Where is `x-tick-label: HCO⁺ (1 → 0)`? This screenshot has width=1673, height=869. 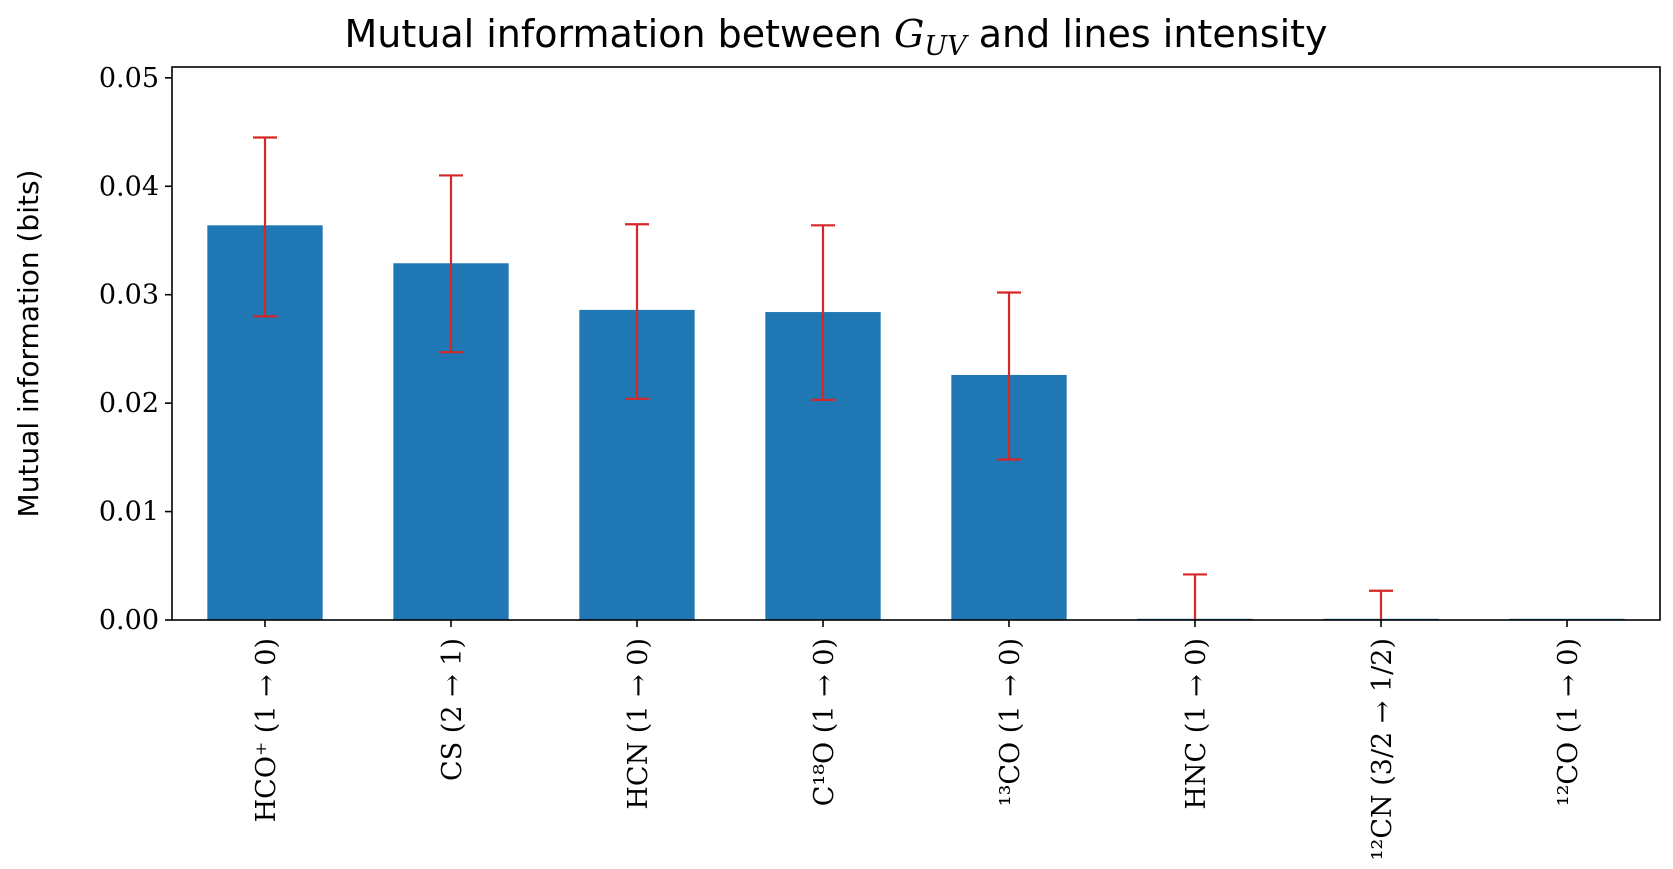
x-tick-label: HCO⁺ (1 → 0) is located at coordinates (266, 730).